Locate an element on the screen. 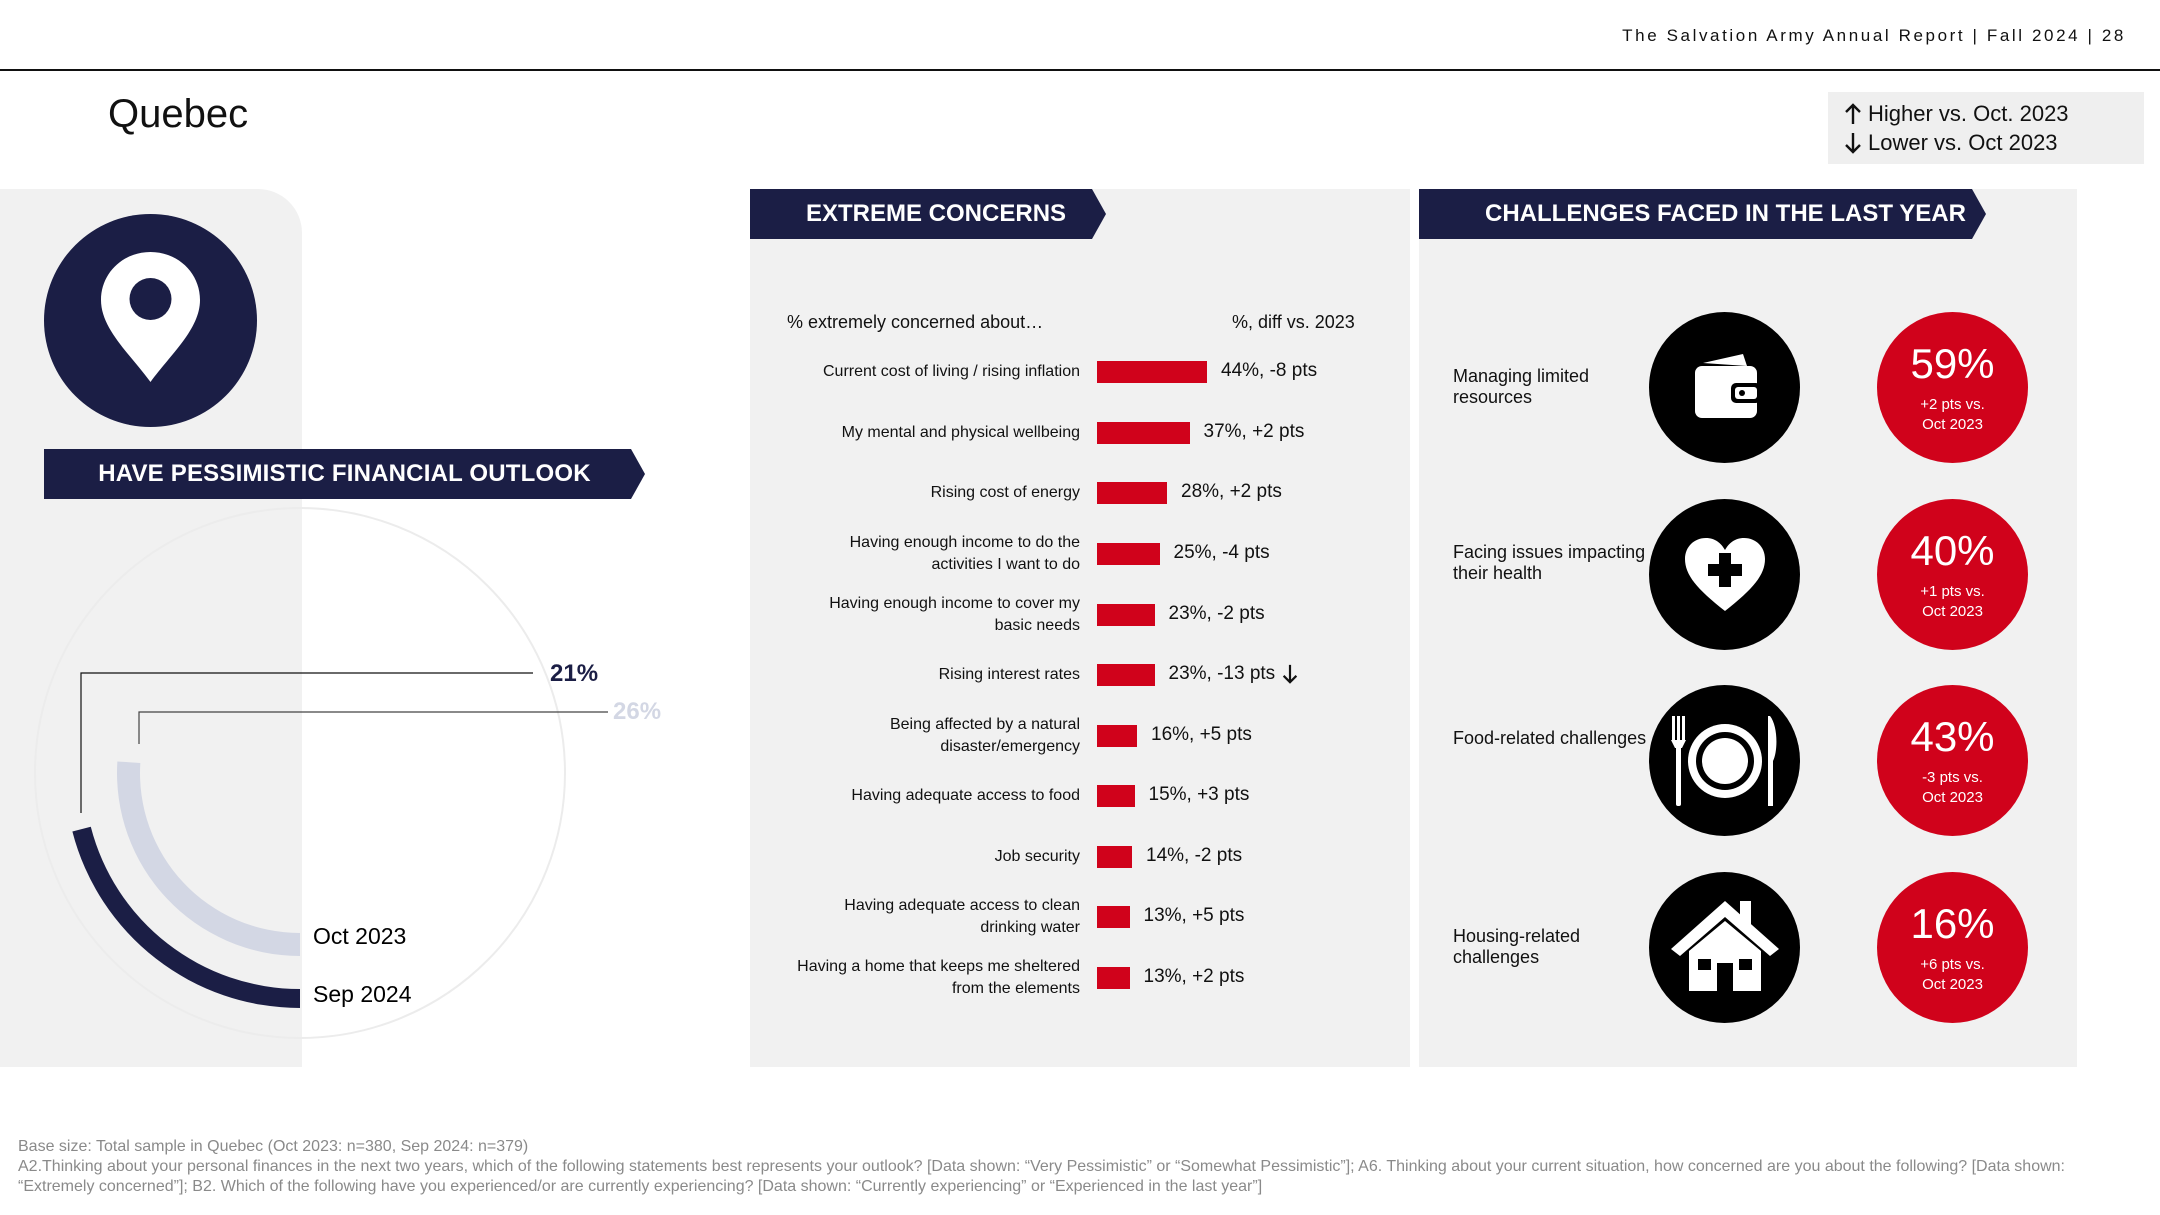 Image resolution: width=2160 pixels, height=1215 pixels. stat-badge: 40% +1 pts vs. Oct 2023 is located at coordinates (1952, 574).